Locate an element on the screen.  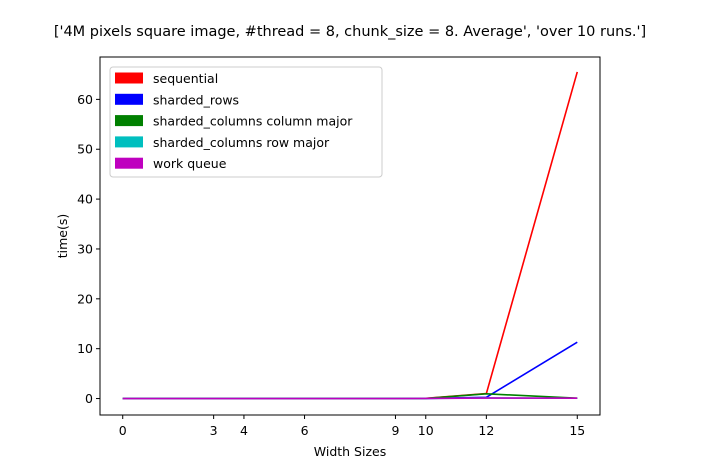
y-axis: 0 10 20 30 40 50 60 is located at coordinates (88, 249).